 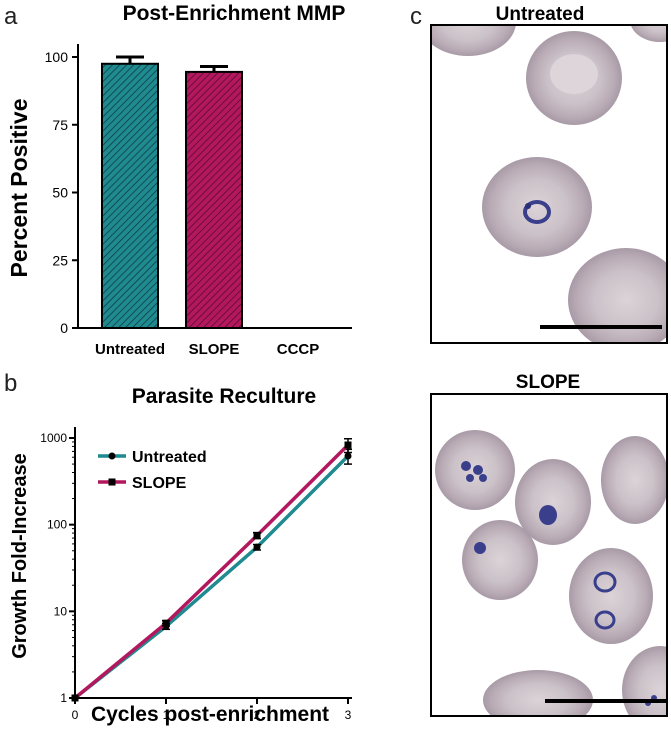 I want to click on chart-a-ylabel: Percent Positive, so click(x=19, y=188).